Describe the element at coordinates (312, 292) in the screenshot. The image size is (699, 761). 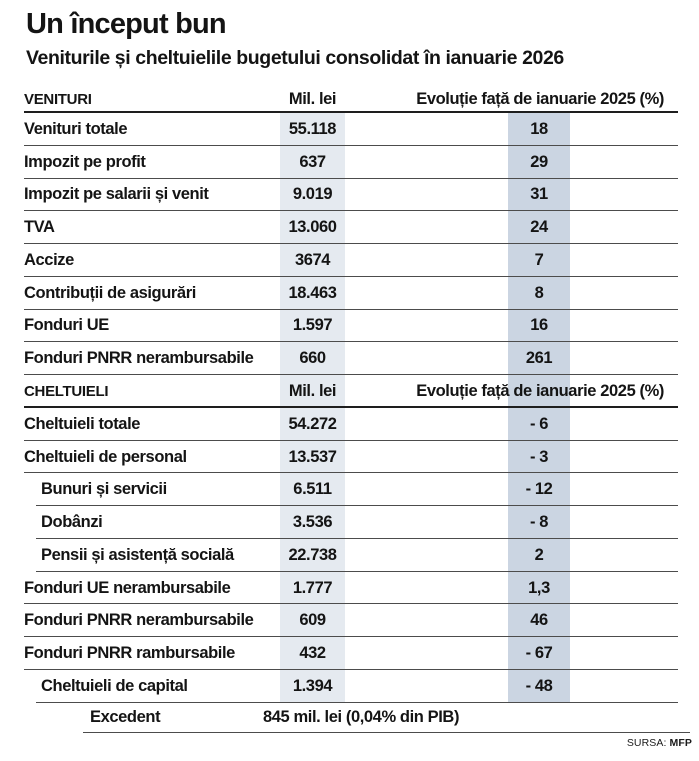
I see `row-amount: 18.463` at that location.